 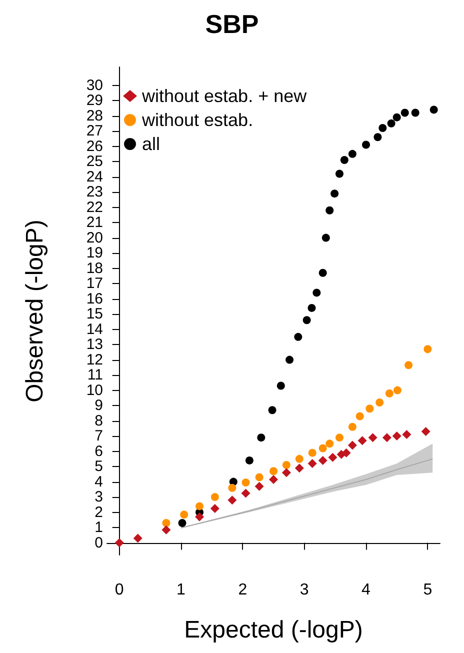 What do you see at coordinates (366, 590) in the screenshot?
I see `x-tick-label: 4` at bounding box center [366, 590].